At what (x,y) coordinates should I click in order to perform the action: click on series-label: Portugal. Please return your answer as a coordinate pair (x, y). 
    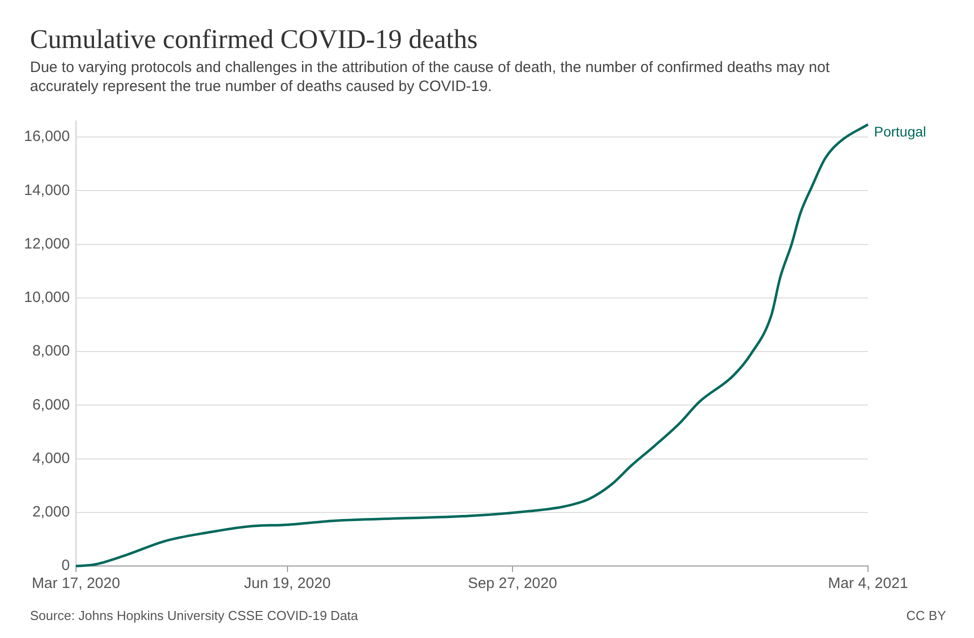
    Looking at the image, I should click on (900, 131).